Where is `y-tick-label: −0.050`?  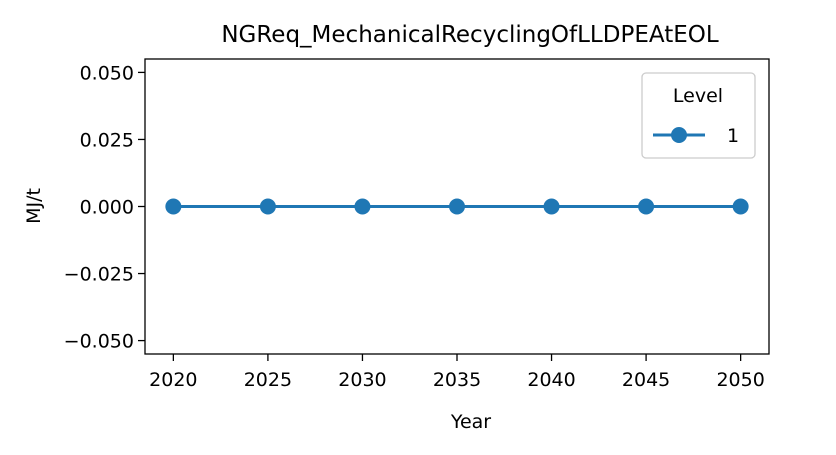 y-tick-label: −0.050 is located at coordinates (99, 342).